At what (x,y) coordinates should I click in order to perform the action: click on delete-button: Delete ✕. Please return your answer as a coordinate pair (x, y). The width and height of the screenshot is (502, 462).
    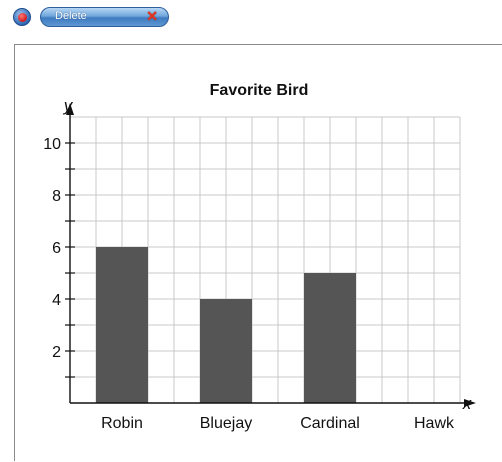
    Looking at the image, I should click on (104, 17).